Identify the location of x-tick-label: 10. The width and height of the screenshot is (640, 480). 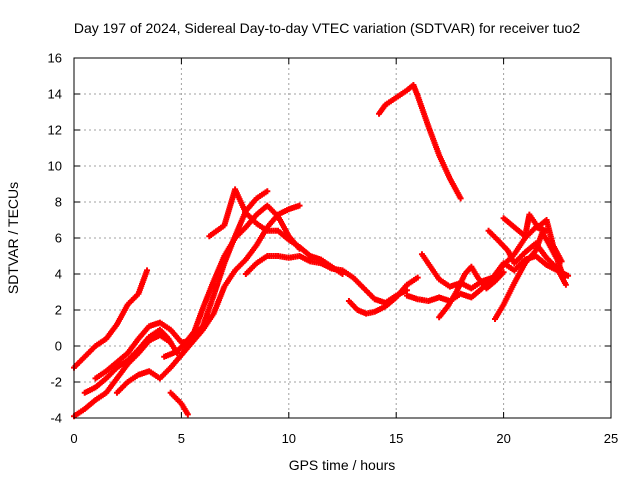
(289, 438).